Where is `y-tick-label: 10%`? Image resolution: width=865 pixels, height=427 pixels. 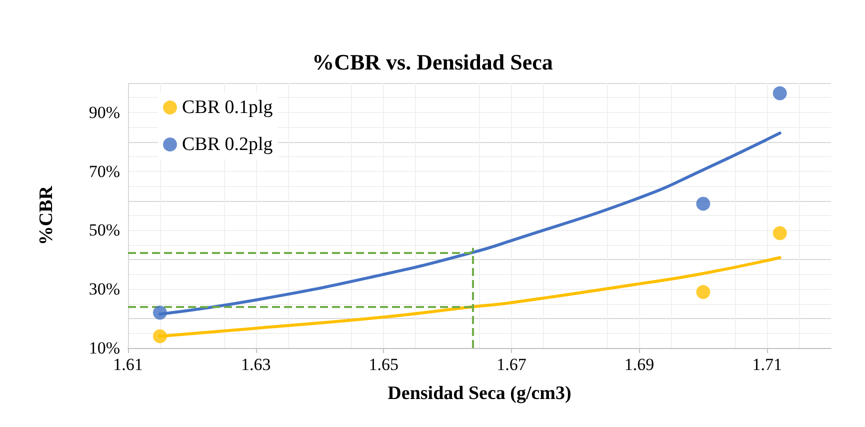 y-tick-label: 10% is located at coordinates (104, 348).